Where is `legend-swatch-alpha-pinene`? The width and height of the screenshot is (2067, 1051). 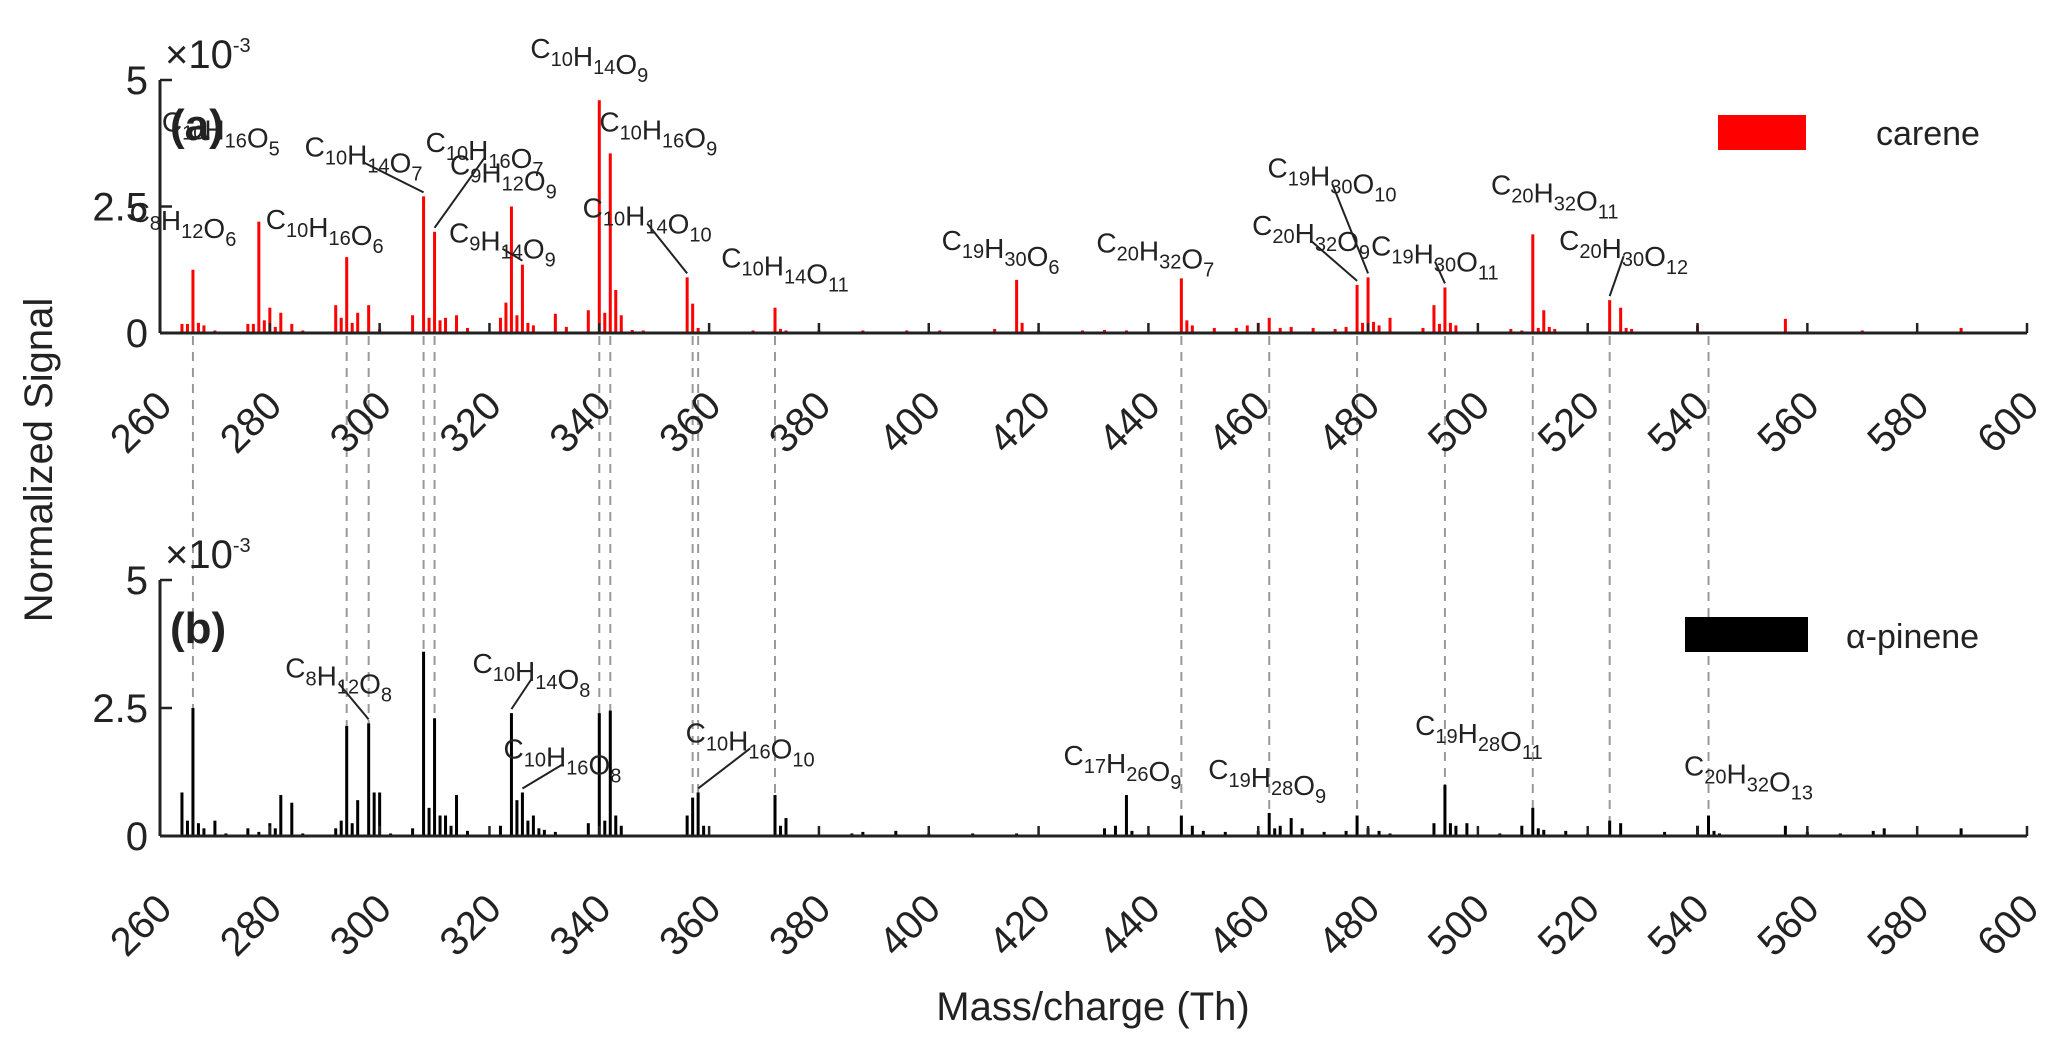 legend-swatch-alpha-pinene is located at coordinates (1746, 634).